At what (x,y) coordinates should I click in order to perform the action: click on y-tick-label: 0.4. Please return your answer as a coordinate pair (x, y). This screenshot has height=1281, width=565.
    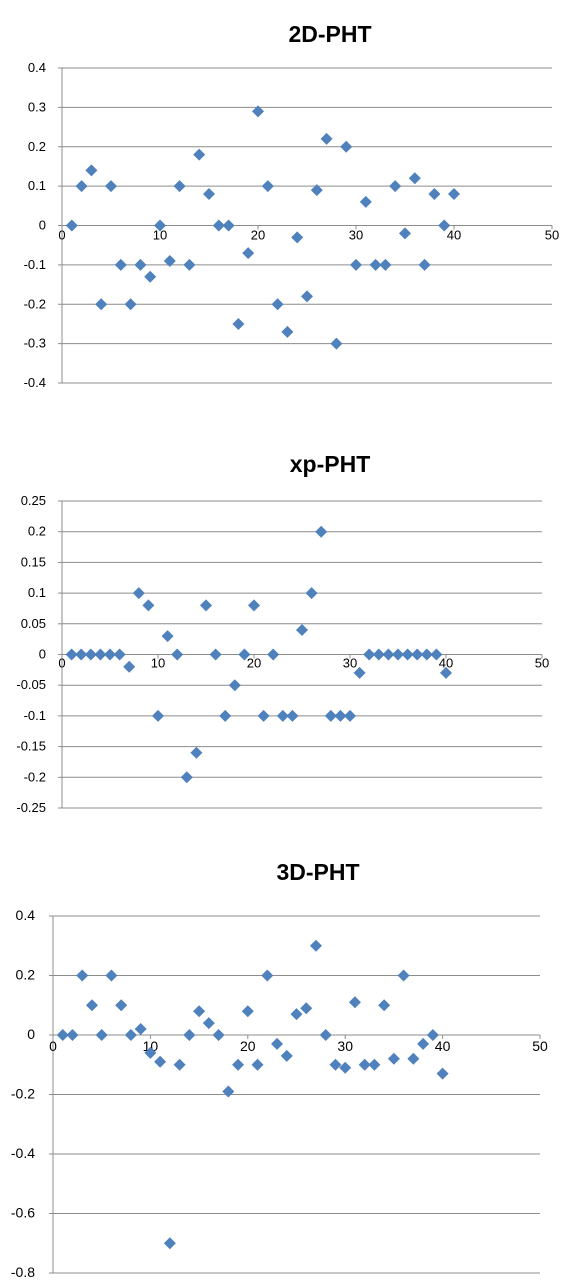
    Looking at the image, I should click on (26, 915).